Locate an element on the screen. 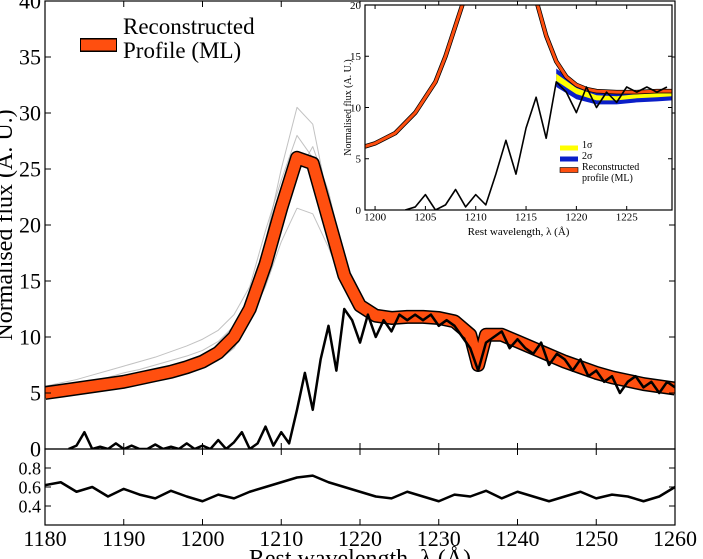 This screenshot has height=559, width=703. plot-area is located at coordinates (360, 488).